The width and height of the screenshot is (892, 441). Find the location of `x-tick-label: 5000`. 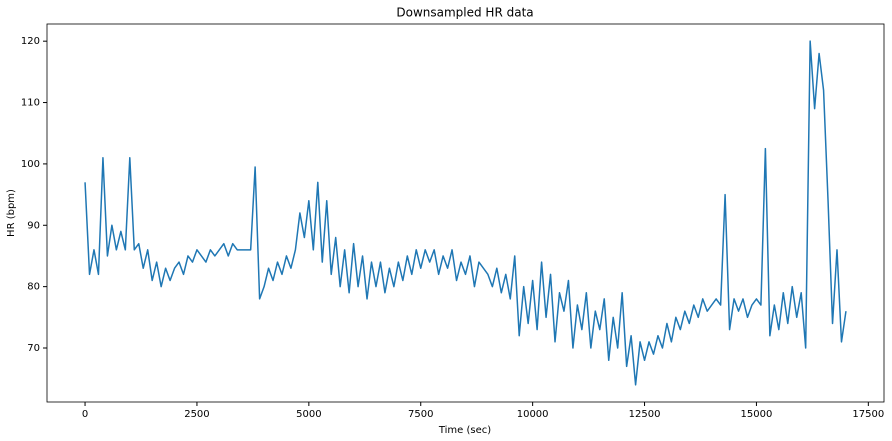

x-tick-label: 5000 is located at coordinates (308, 414).